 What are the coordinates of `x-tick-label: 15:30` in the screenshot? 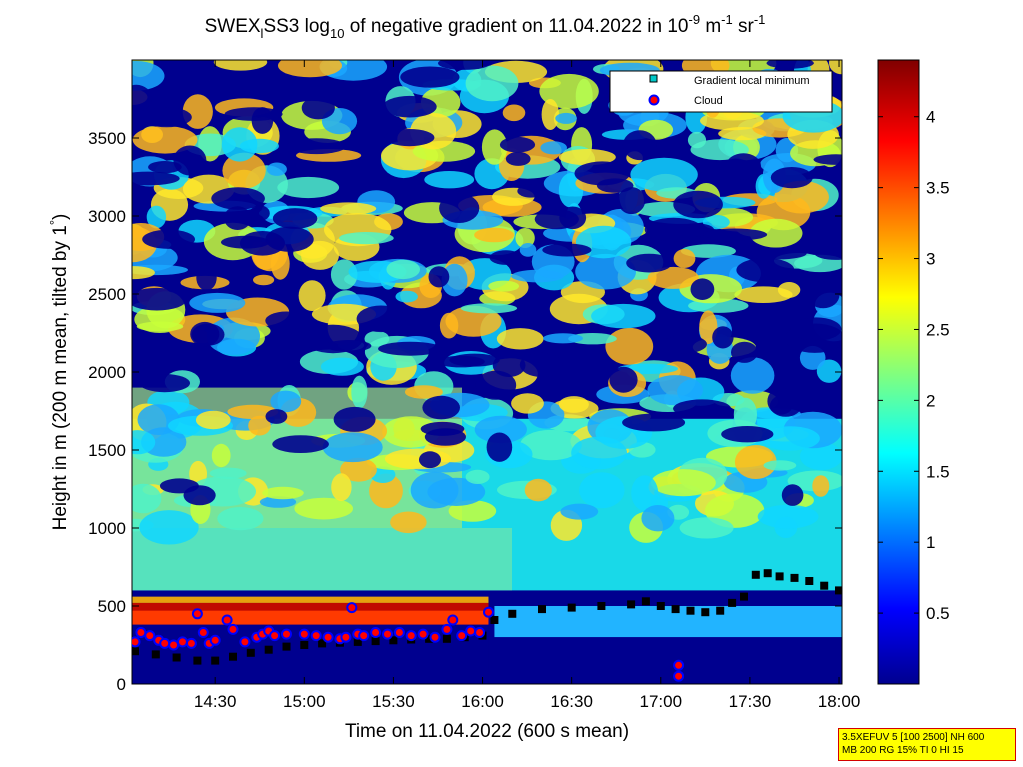 It's located at (393, 701).